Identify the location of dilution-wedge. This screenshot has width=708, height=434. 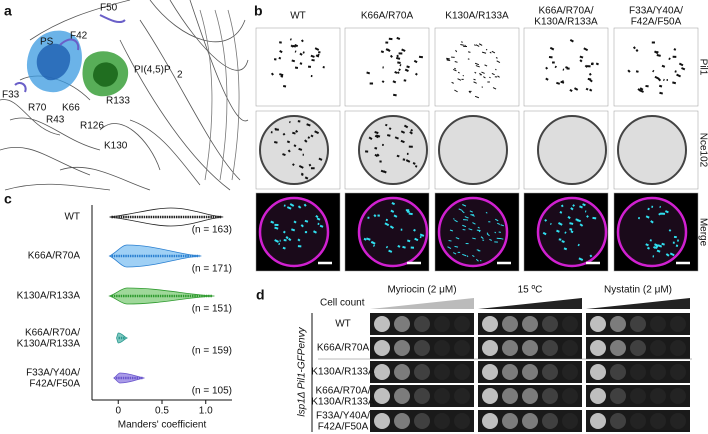
(530, 303).